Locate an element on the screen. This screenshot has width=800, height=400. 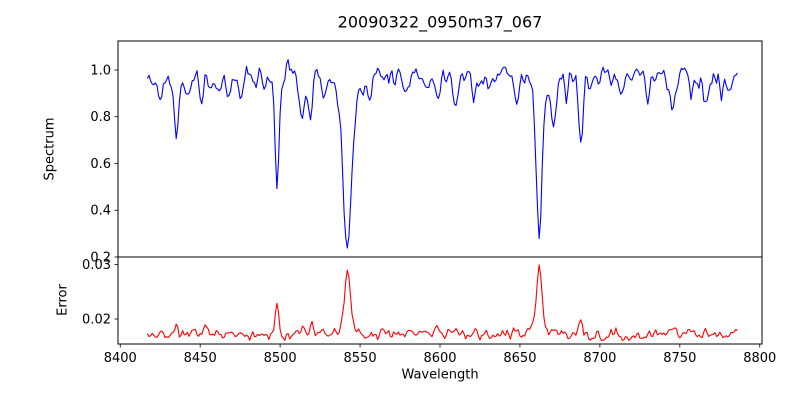
spectrum-y-tick-label: 0.4 is located at coordinates (100, 211).